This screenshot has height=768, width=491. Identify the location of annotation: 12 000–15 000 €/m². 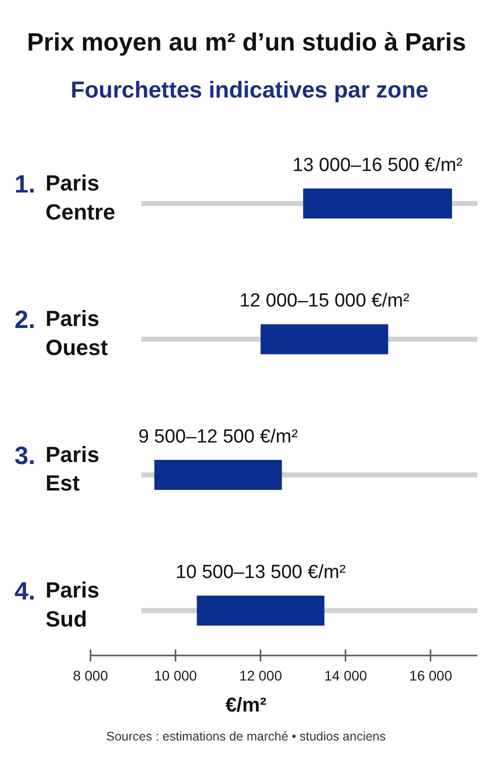
(324, 301).